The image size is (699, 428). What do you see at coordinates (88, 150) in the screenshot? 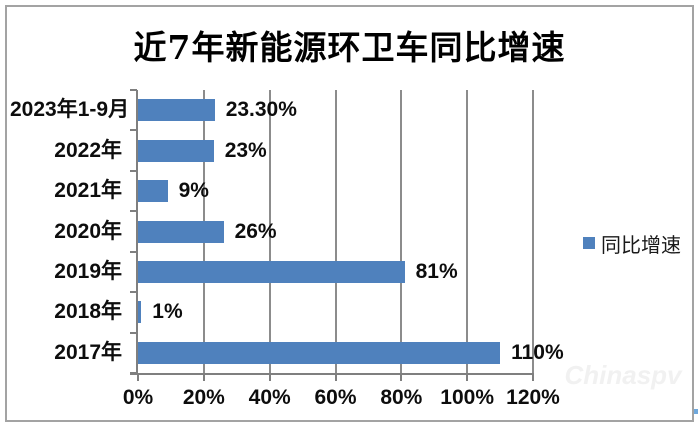
I see `category-label: 2022年` at bounding box center [88, 150].